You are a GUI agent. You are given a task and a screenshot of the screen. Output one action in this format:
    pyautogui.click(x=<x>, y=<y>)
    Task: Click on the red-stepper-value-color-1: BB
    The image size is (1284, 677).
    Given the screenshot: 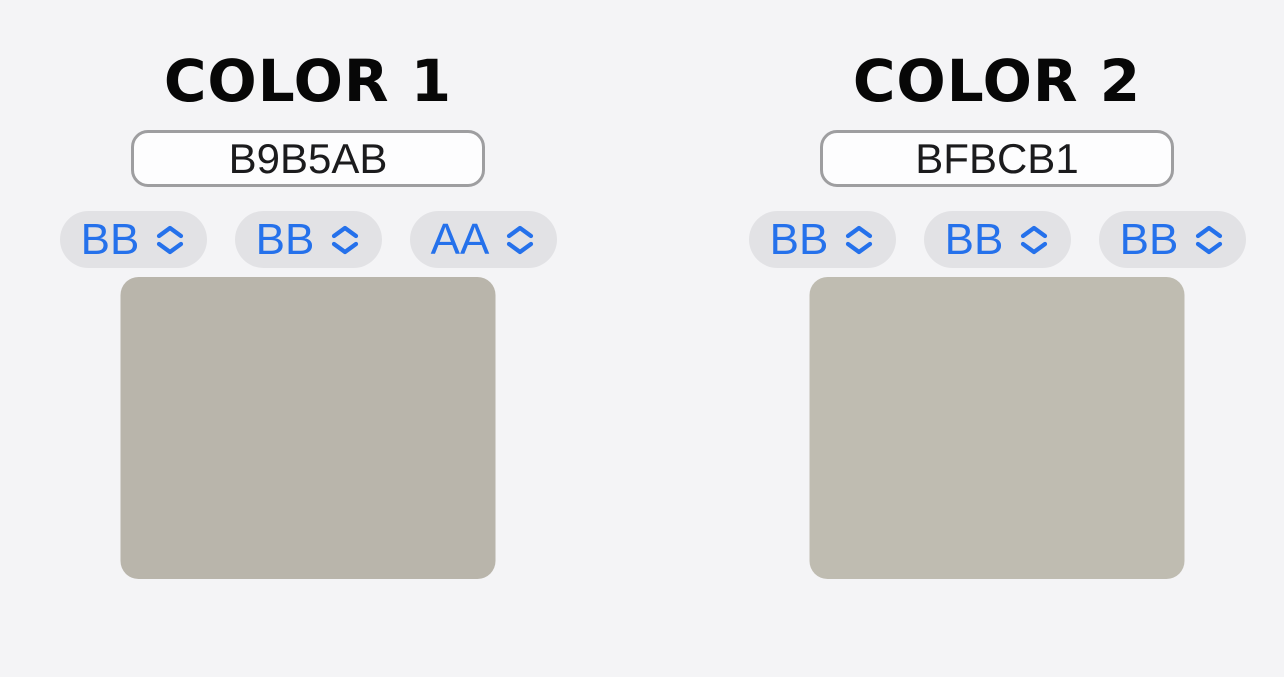 What is the action you would take?
    pyautogui.click(x=110, y=239)
    